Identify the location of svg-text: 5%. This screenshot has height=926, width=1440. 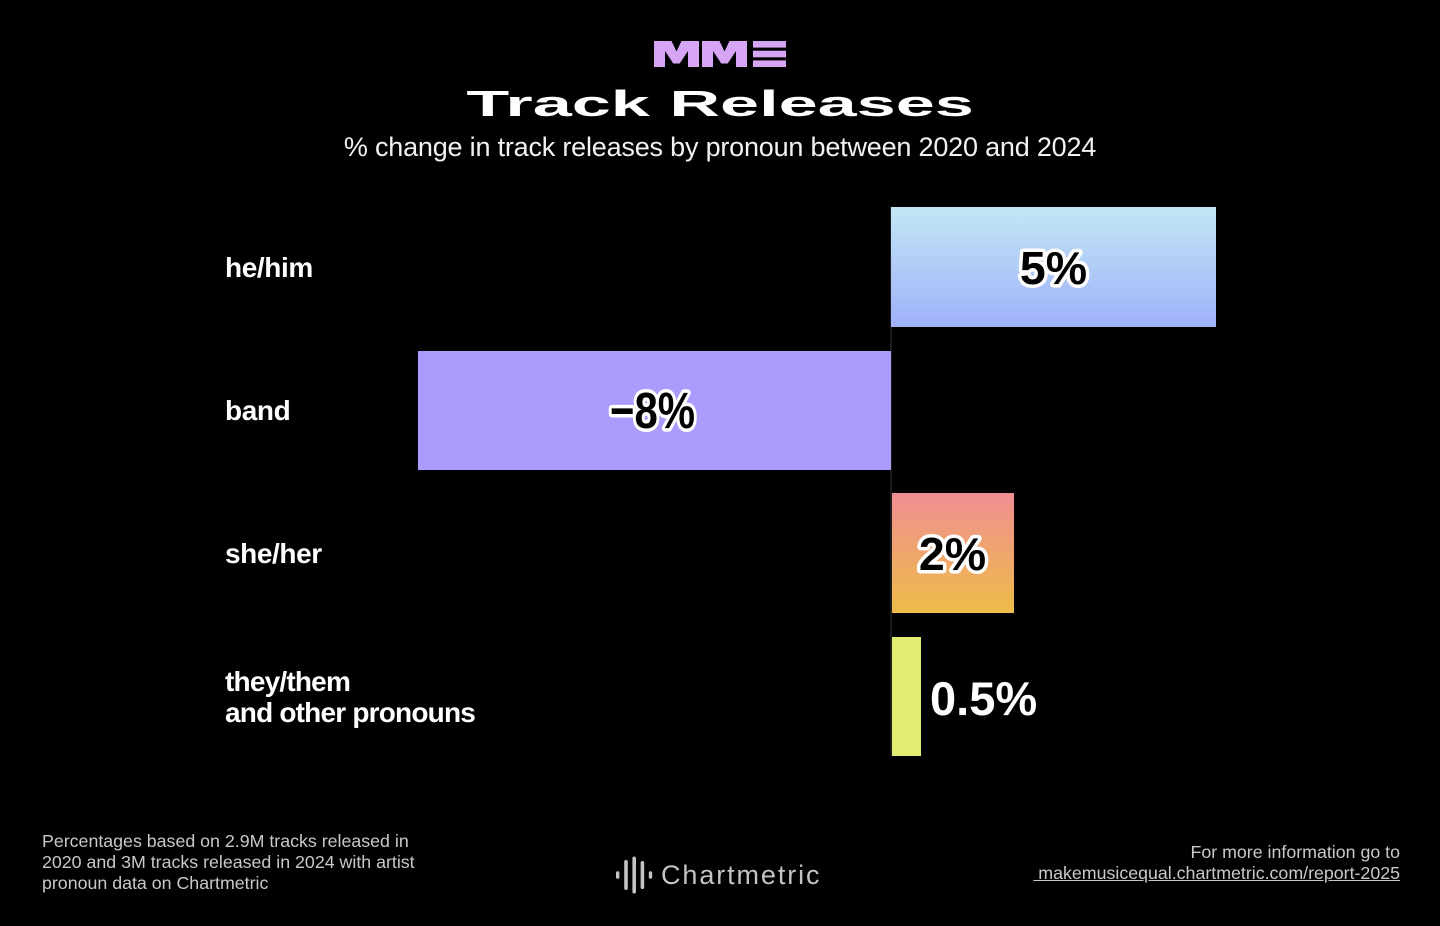
(1053, 268).